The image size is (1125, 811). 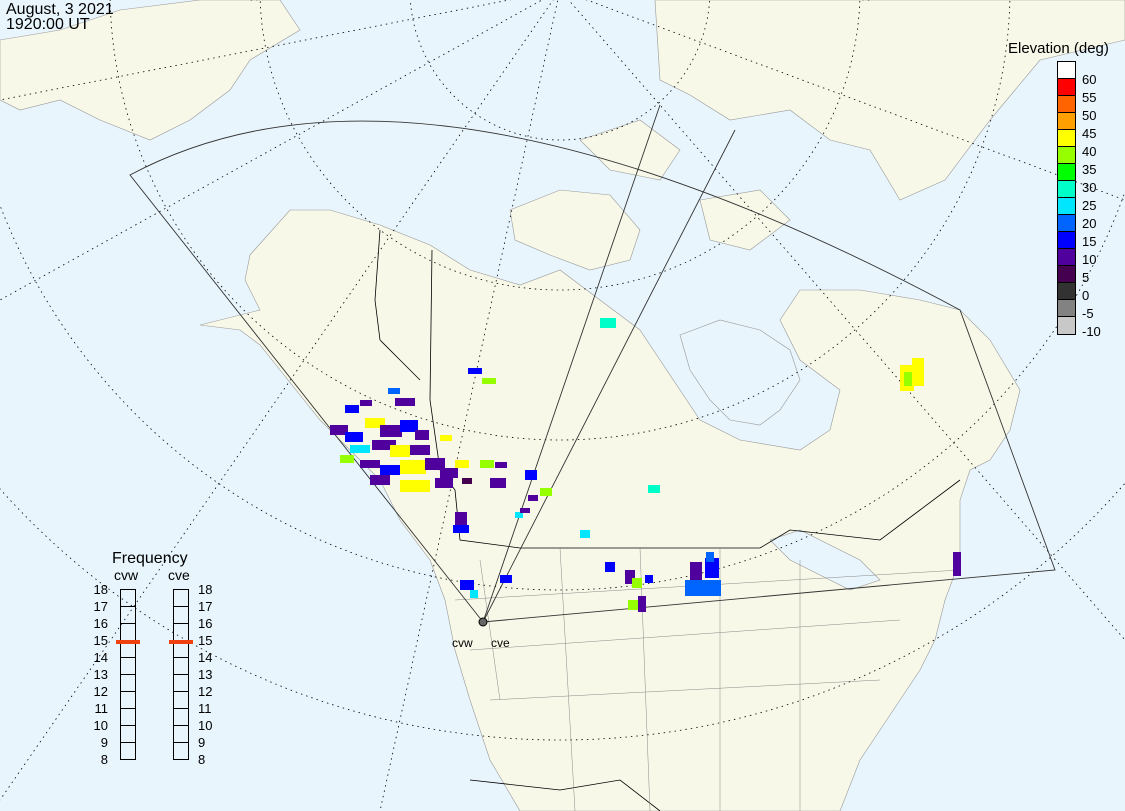 What do you see at coordinates (48, 24) in the screenshot?
I see `time-label: 1920:00 UT` at bounding box center [48, 24].